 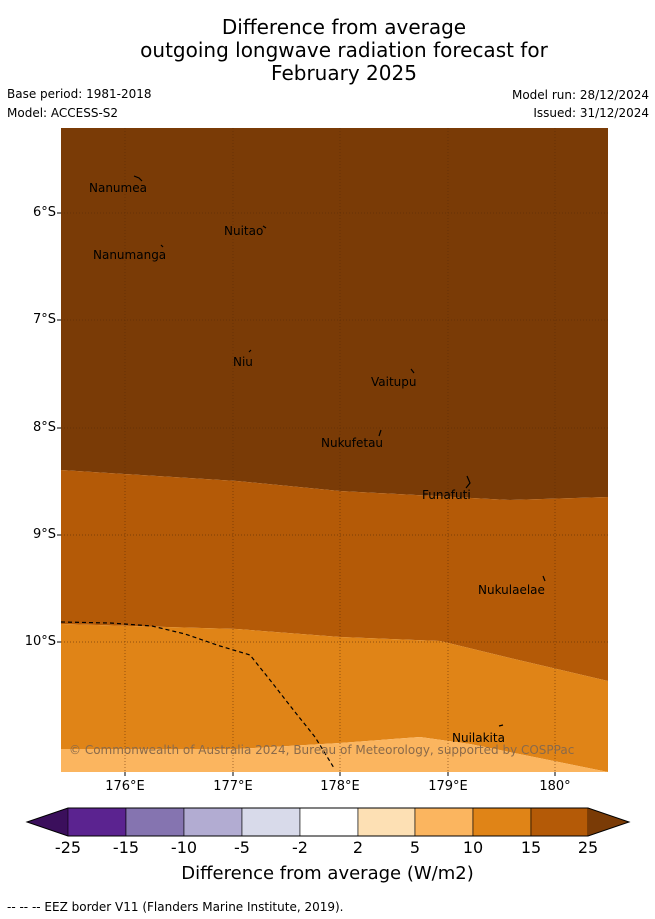 I want to click on colorbar, so click(x=328, y=822).